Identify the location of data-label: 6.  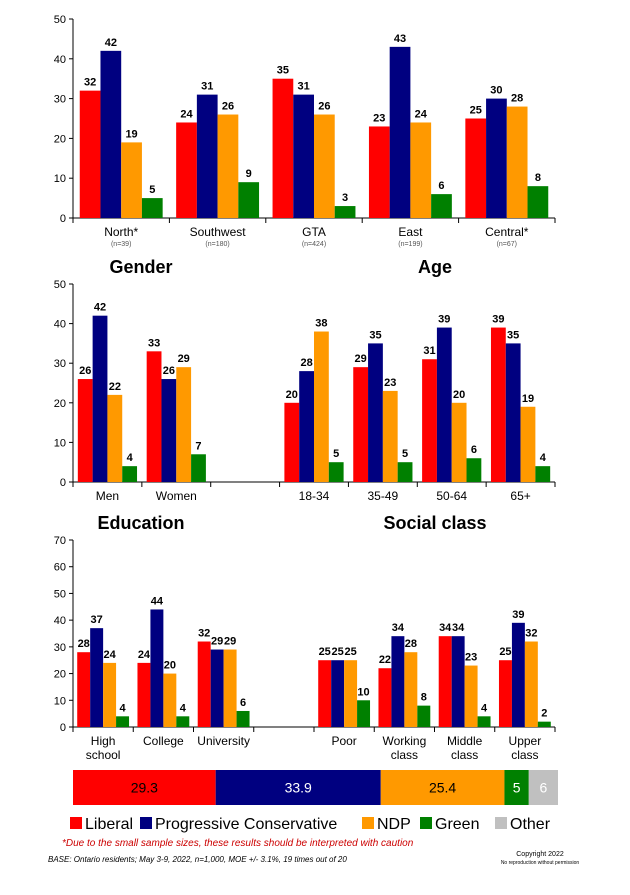
(243, 703).